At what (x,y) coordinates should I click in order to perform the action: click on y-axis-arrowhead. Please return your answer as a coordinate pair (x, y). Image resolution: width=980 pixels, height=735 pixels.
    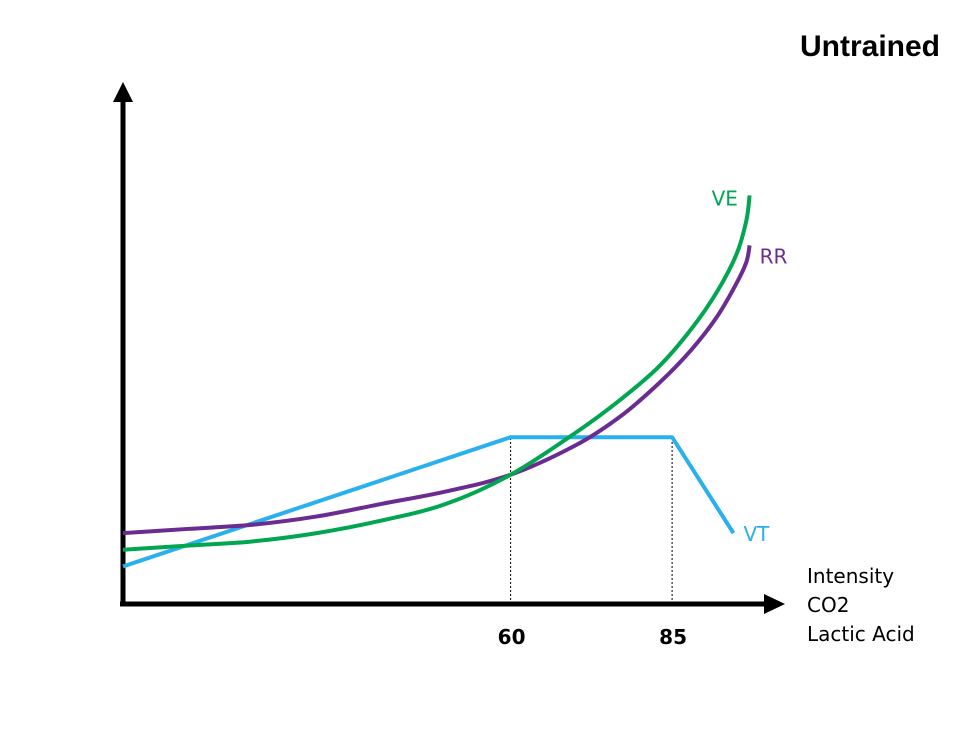
    Looking at the image, I should click on (123, 92).